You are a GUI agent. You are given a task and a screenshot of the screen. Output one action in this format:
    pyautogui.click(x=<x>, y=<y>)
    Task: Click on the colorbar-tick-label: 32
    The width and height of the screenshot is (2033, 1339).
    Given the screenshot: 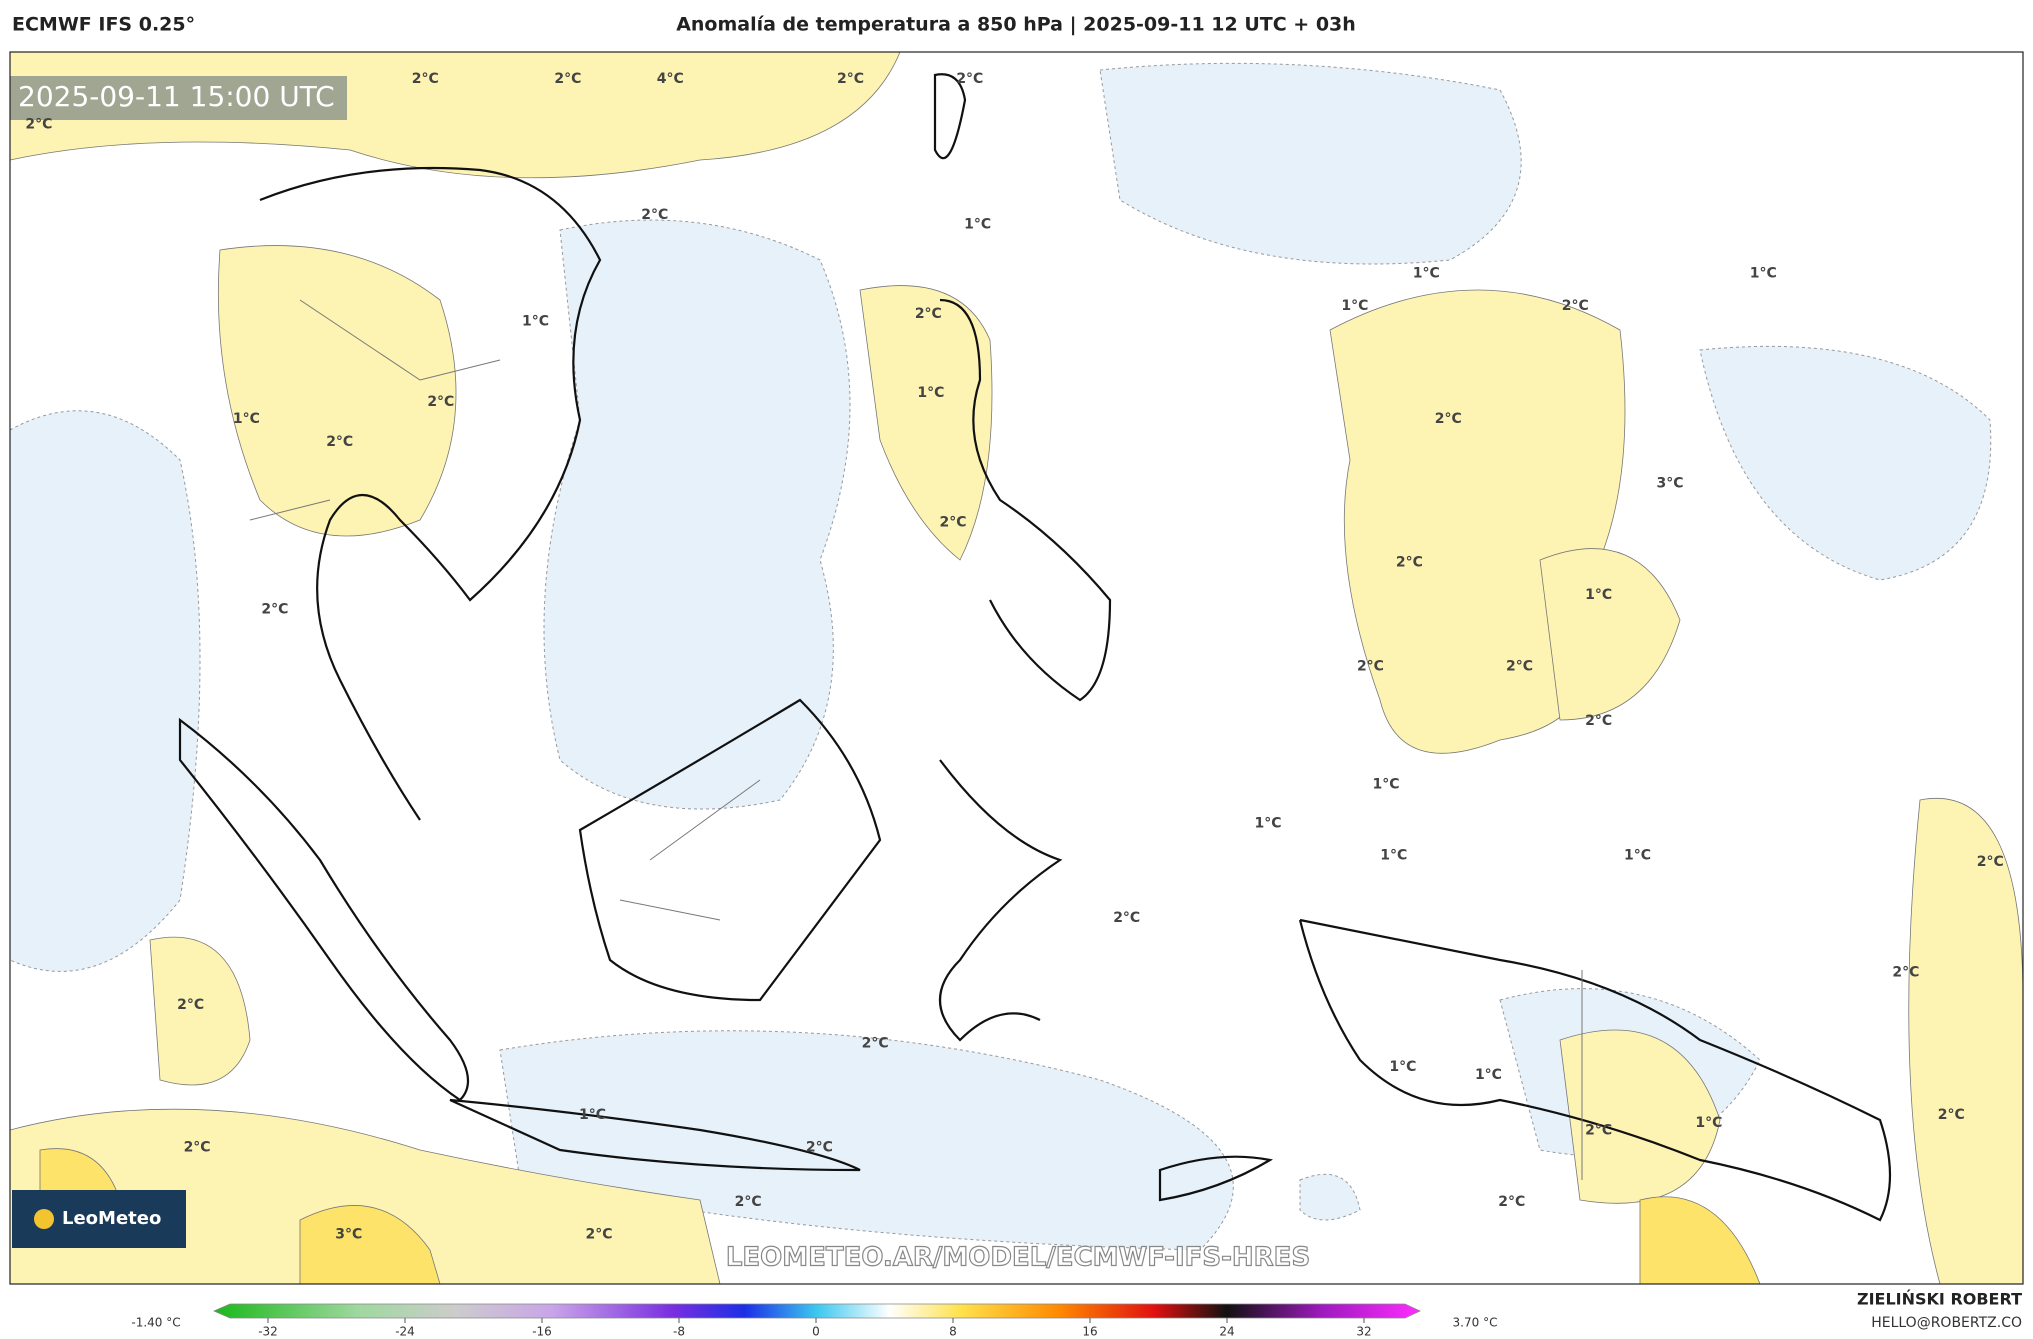 What is the action you would take?
    pyautogui.click(x=1363, y=1332)
    